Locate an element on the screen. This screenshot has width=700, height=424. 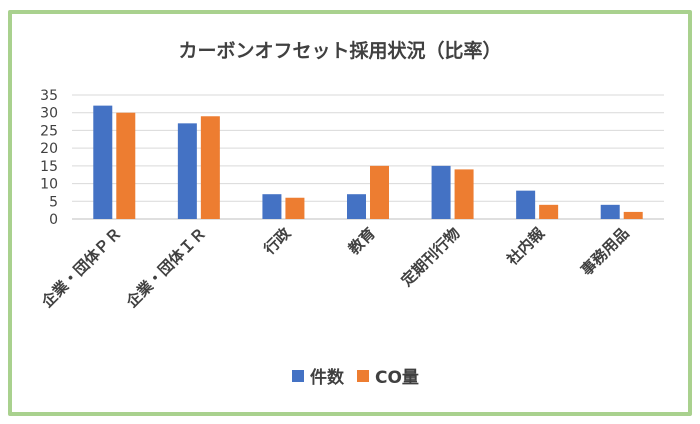
y-tick-label: 25 is located at coordinates (49, 131).